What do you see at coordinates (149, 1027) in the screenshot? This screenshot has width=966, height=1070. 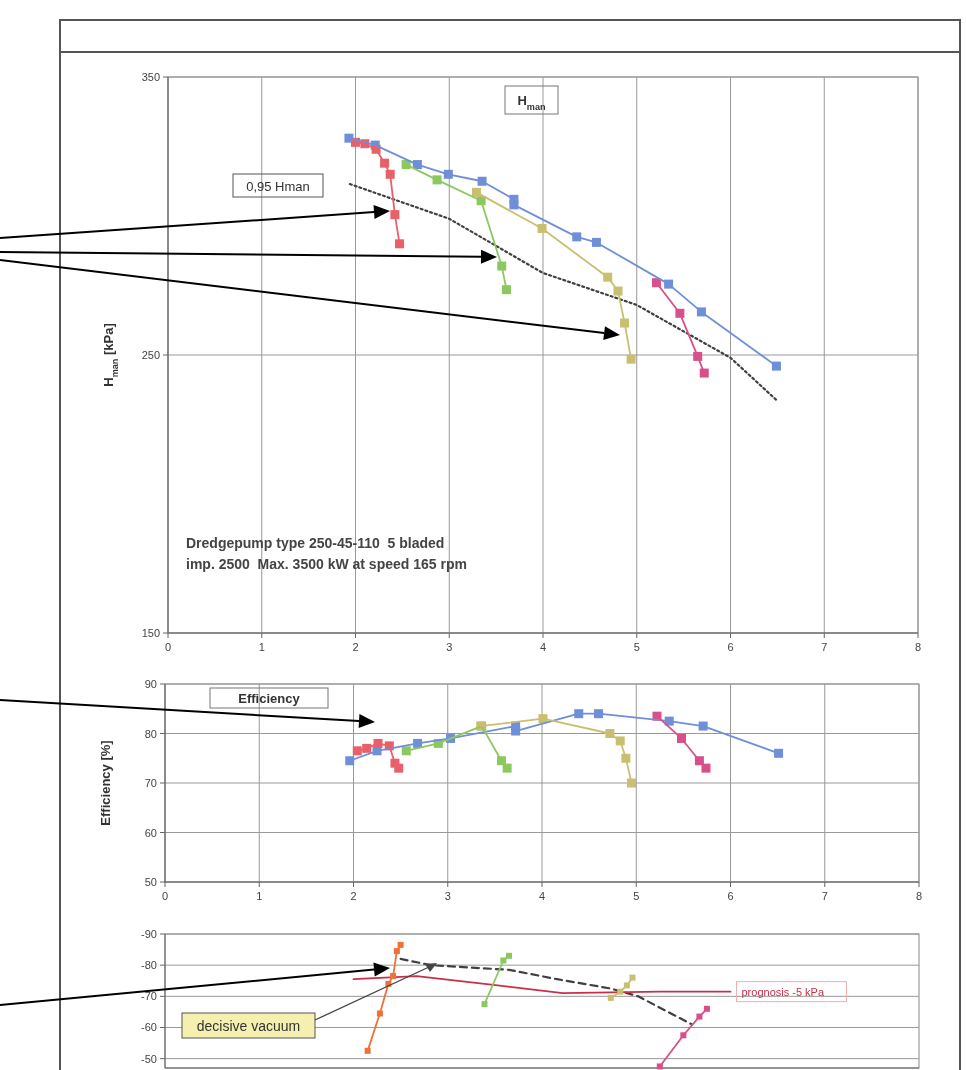 I see `y-tick-label: -60` at bounding box center [149, 1027].